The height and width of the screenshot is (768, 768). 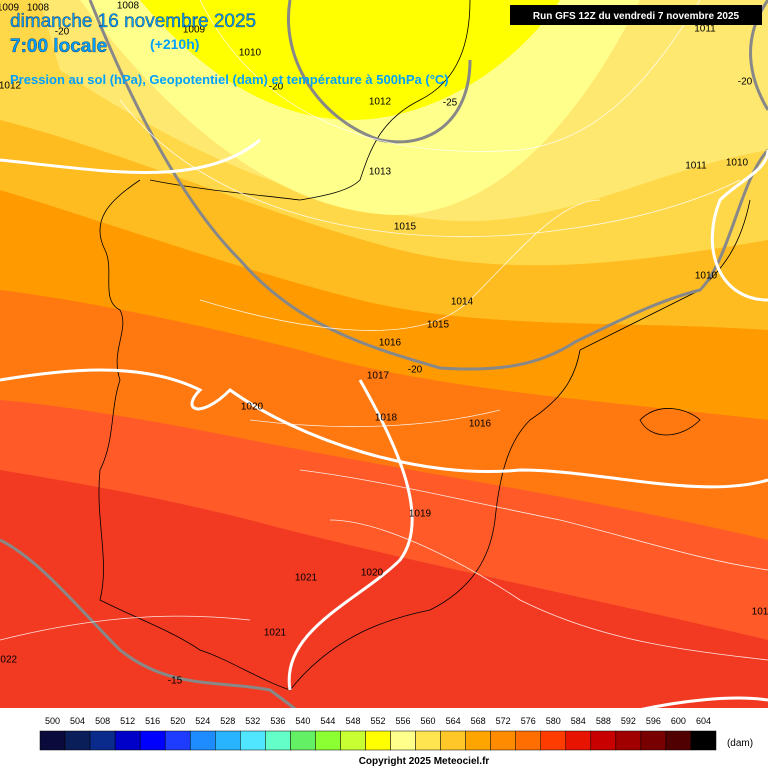 I want to click on colorbar-tick-label: 528, so click(x=227, y=721).